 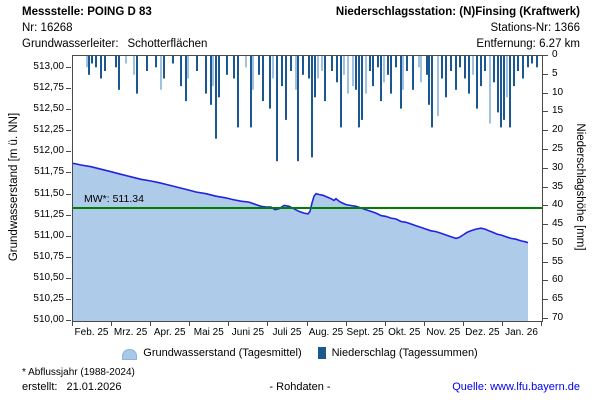 I want to click on left-axis-tick-label: 511,00, so click(x=49, y=235).